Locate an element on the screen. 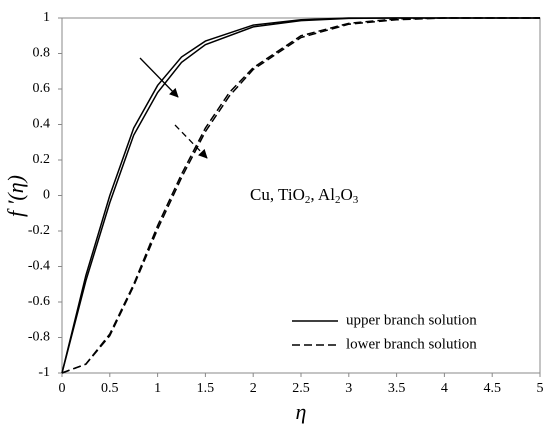 Image resolution: width=550 pixels, height=436 pixels. x-tick-label: 2 is located at coordinates (253, 388).